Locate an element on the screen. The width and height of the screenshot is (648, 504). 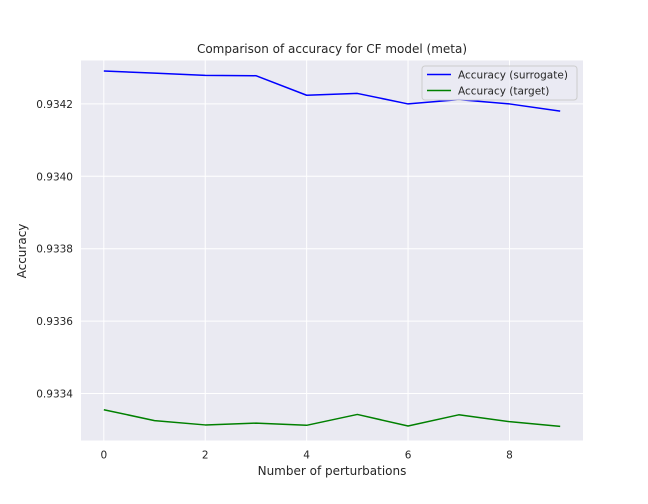
x-tick-labels: 0 2 4 6 8 is located at coordinates (306, 456).